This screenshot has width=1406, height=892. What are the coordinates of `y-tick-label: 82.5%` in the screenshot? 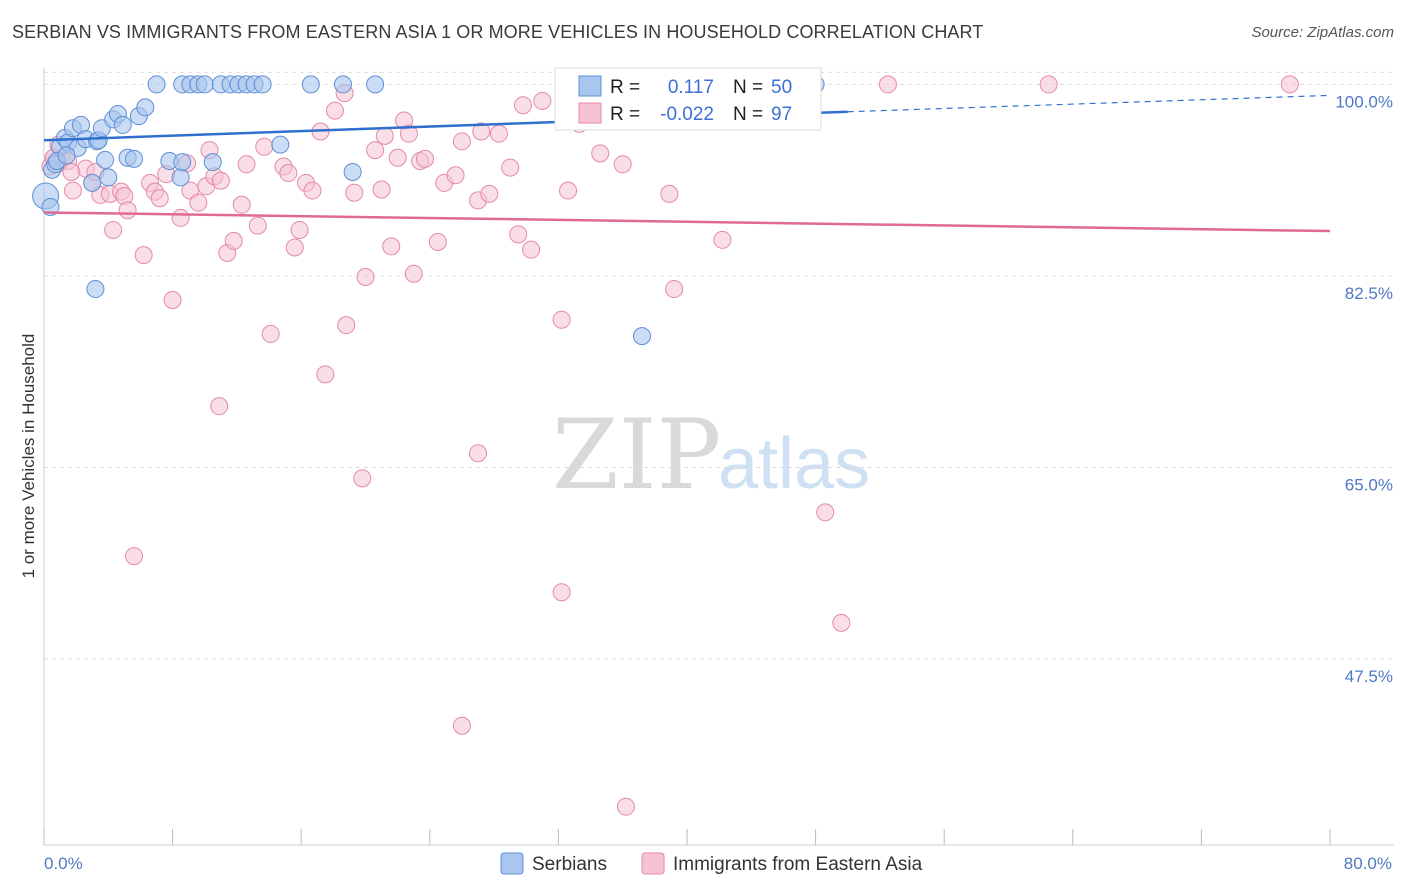 It's located at (1369, 293).